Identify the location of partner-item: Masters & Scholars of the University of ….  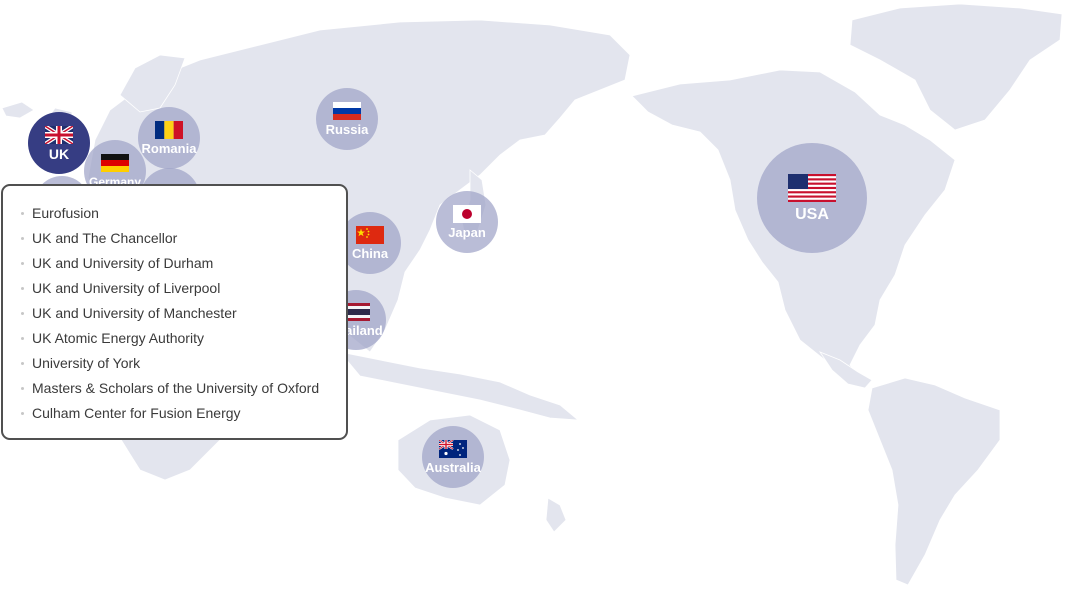
(182, 390).